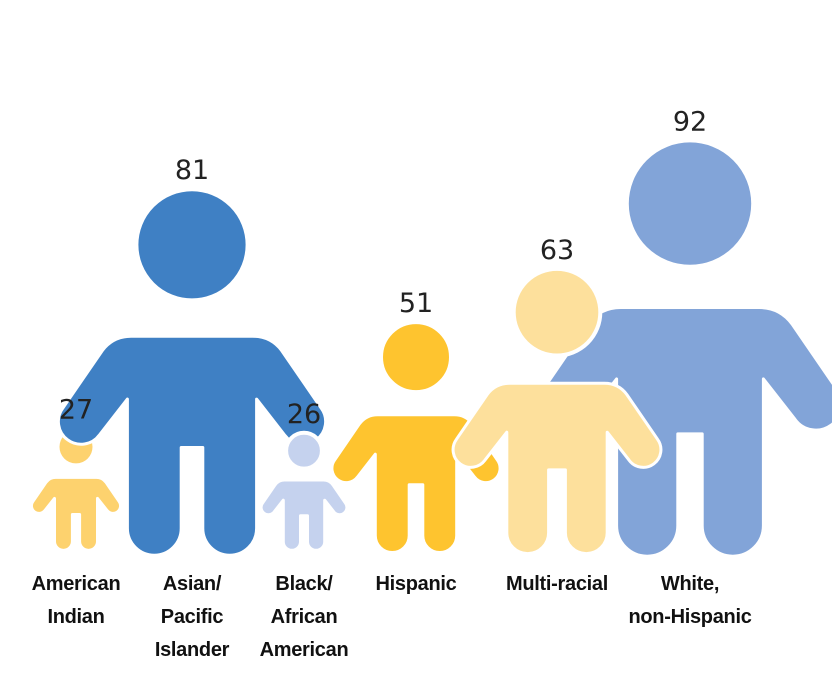 This screenshot has height=686, width=832. Describe the element at coordinates (416, 584) in the screenshot. I see `category-label: Hispanic` at that location.